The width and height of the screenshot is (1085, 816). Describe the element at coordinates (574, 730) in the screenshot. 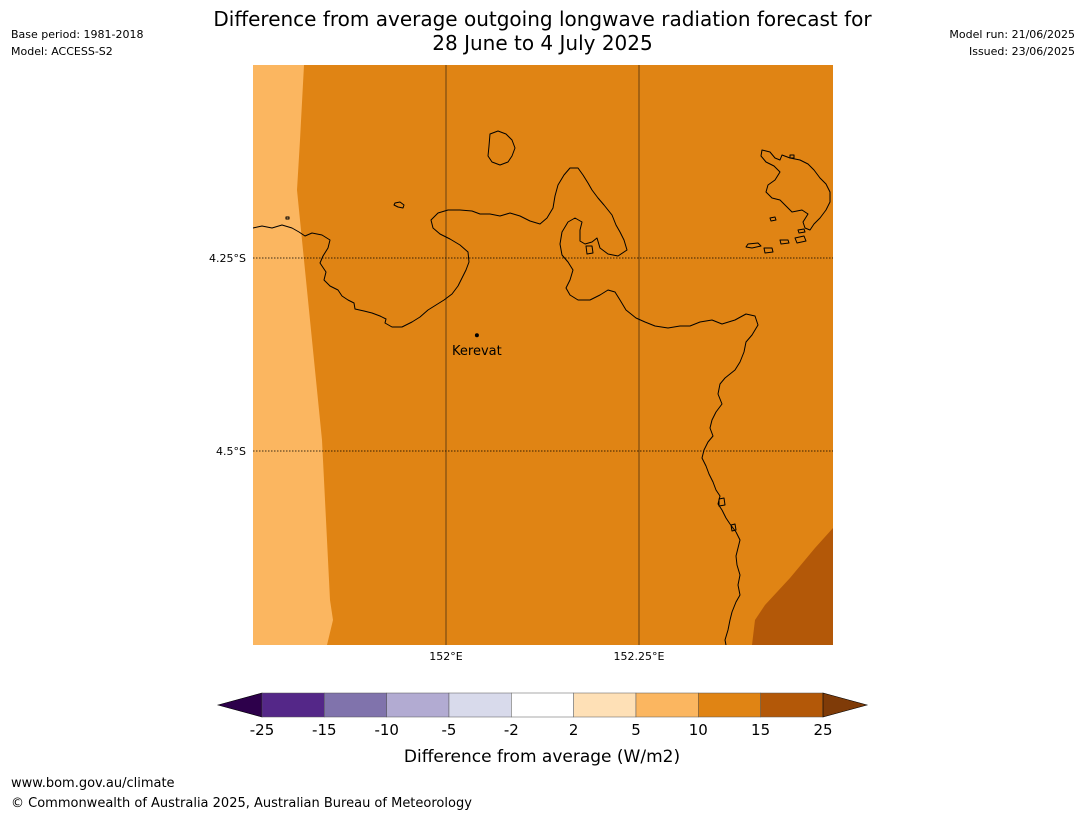

I see `colorbar-tick-label-5: 2` at that location.